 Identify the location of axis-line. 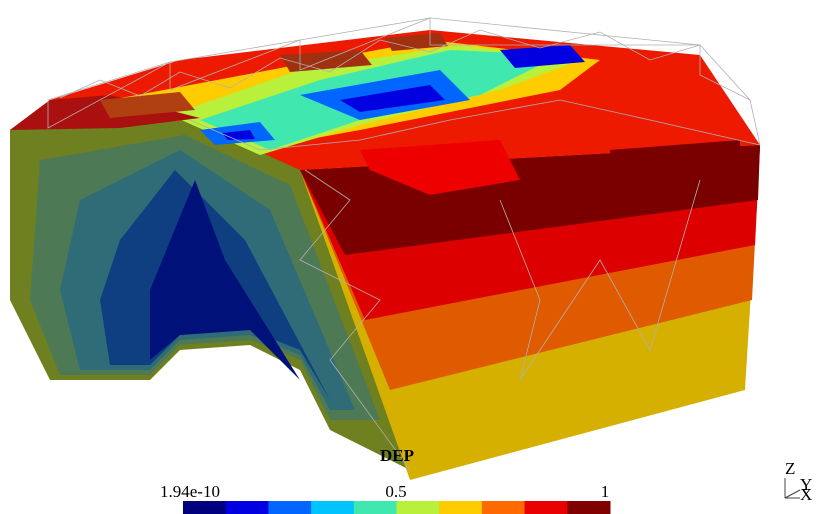
(792, 494).